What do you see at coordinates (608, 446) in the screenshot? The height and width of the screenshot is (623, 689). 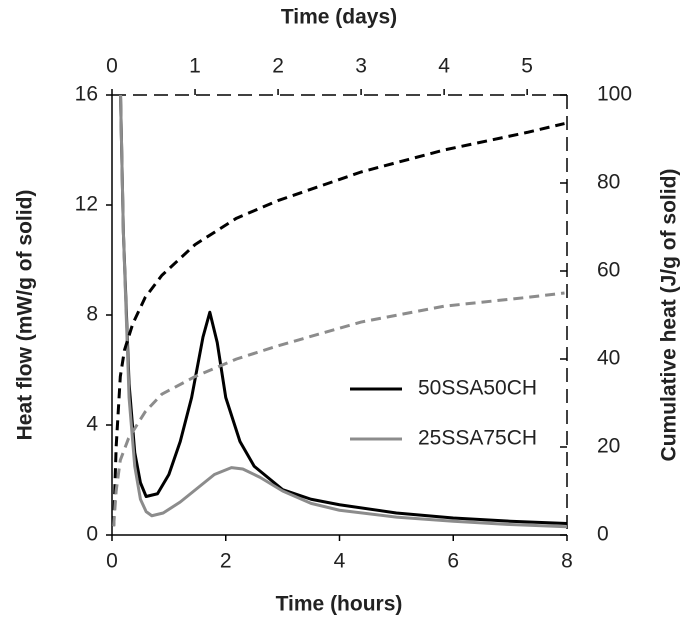 I see `y2-tick-label: 20` at bounding box center [608, 446].